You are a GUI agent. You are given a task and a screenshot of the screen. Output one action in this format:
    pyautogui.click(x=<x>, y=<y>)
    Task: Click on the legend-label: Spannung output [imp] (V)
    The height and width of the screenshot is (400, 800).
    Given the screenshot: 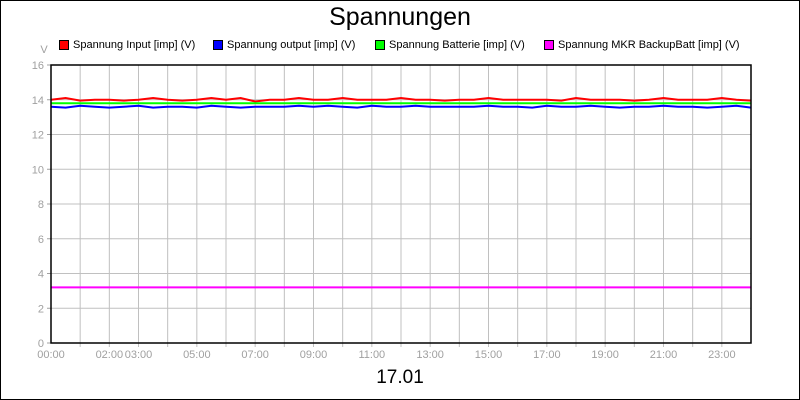 What is the action you would take?
    pyautogui.click(x=291, y=45)
    